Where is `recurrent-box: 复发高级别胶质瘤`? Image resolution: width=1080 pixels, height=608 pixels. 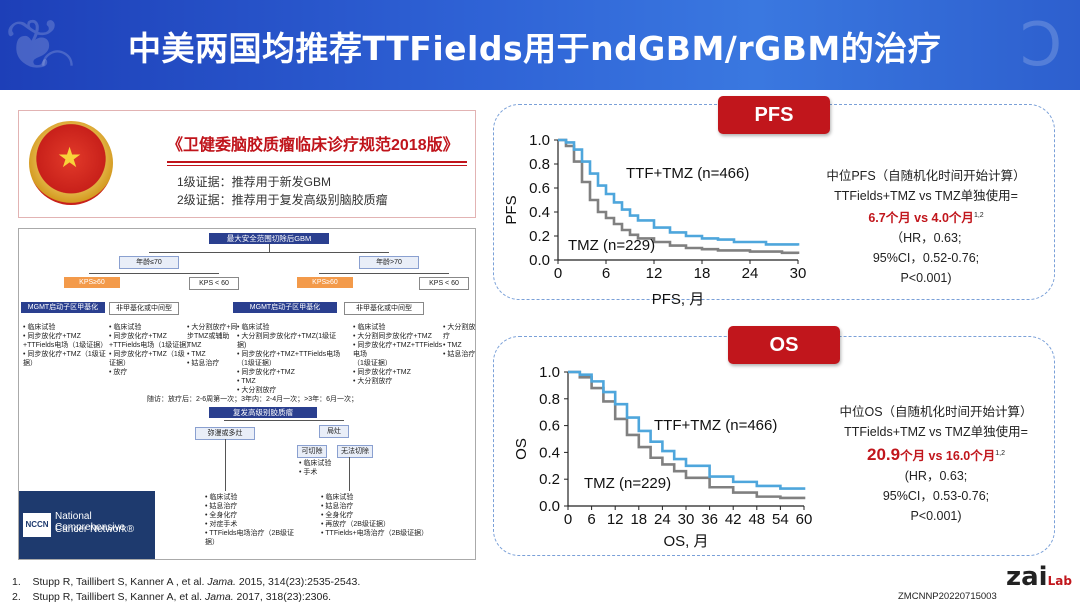 recurrent-box: 复发高级别胶质瘤 is located at coordinates (263, 412).